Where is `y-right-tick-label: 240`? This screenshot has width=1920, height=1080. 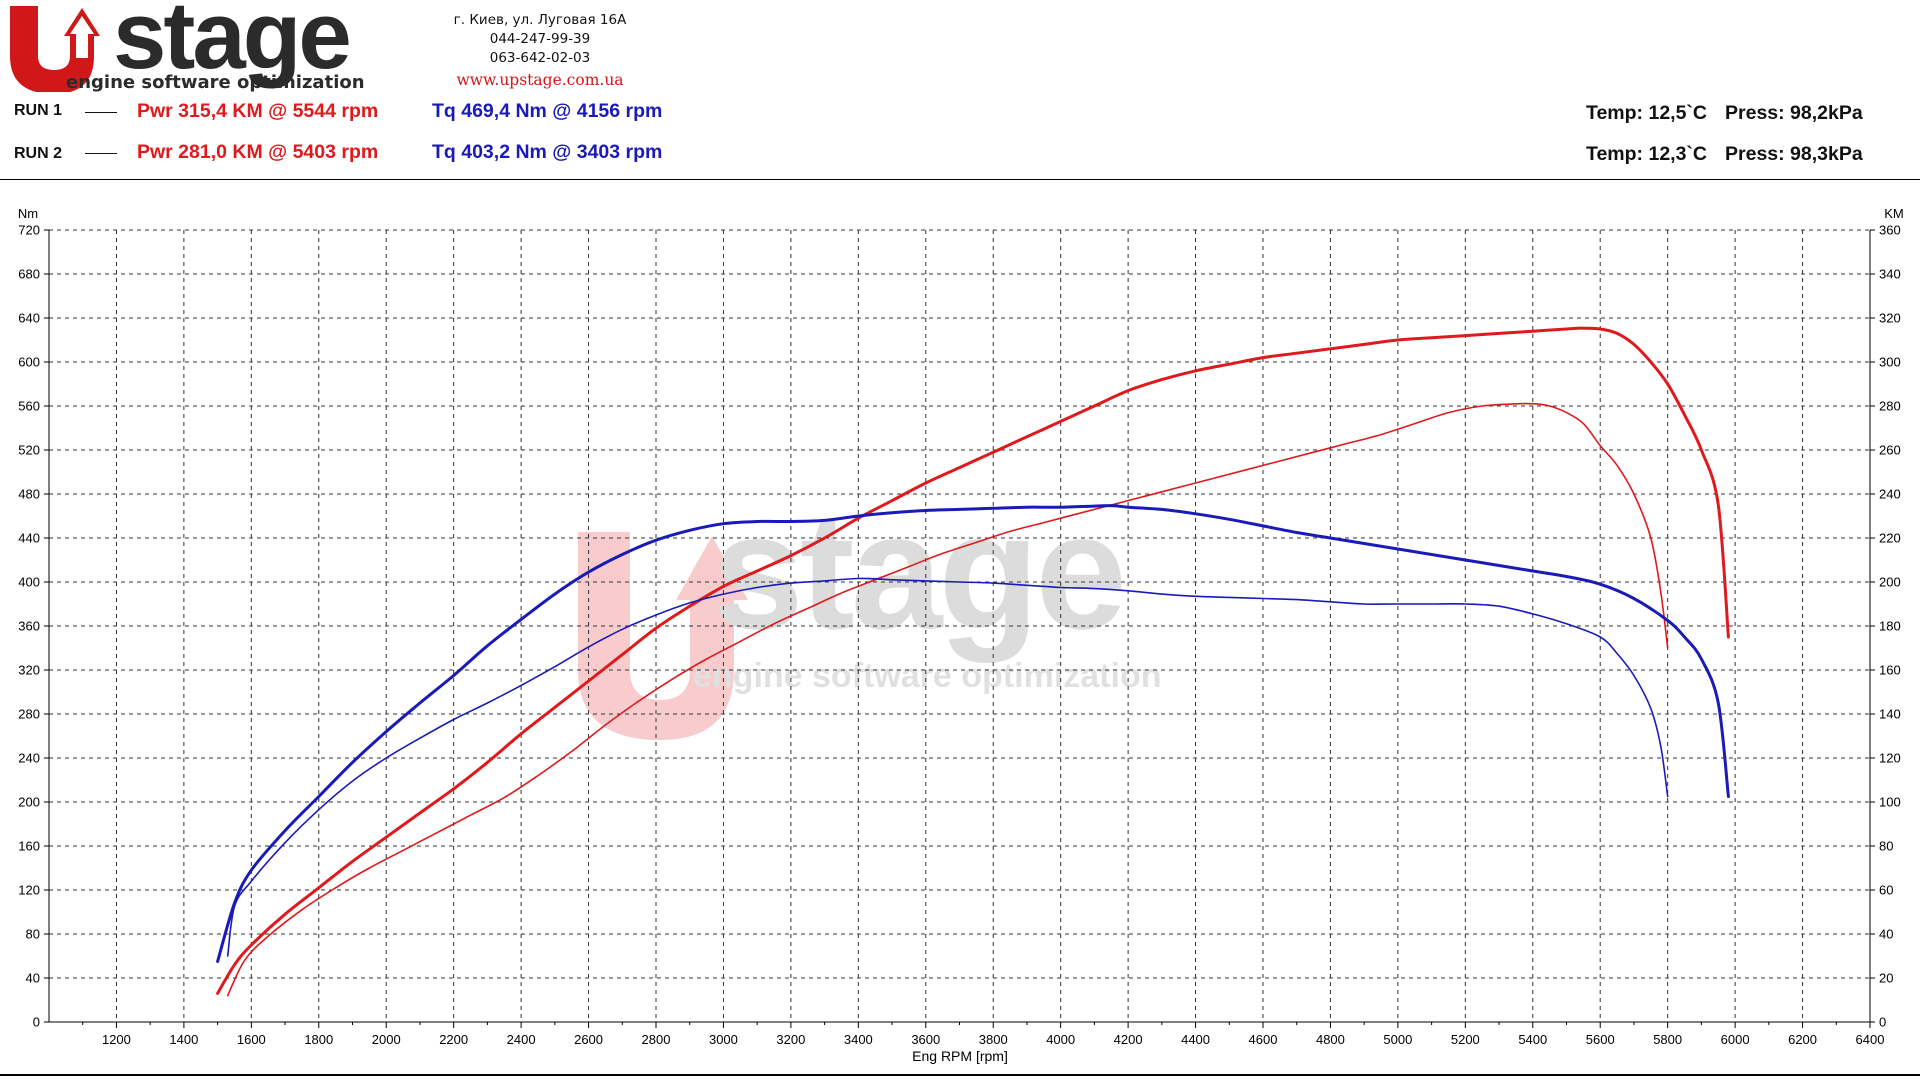 y-right-tick-label: 240 is located at coordinates (1890, 494).